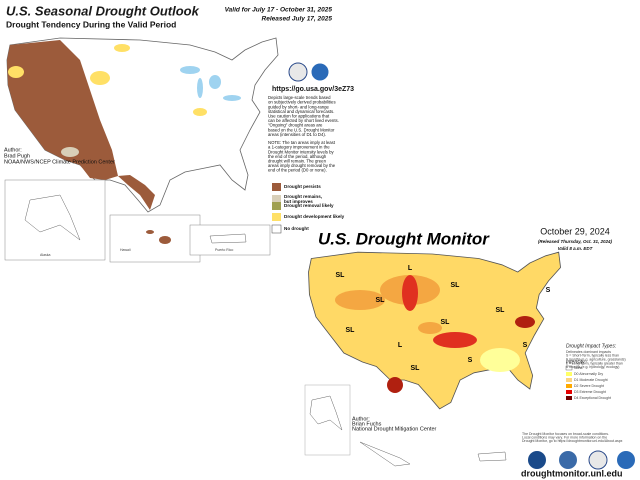 The height and width of the screenshot is (480, 640). I want to click on legend-label: Drought removal likely, so click(309, 205).